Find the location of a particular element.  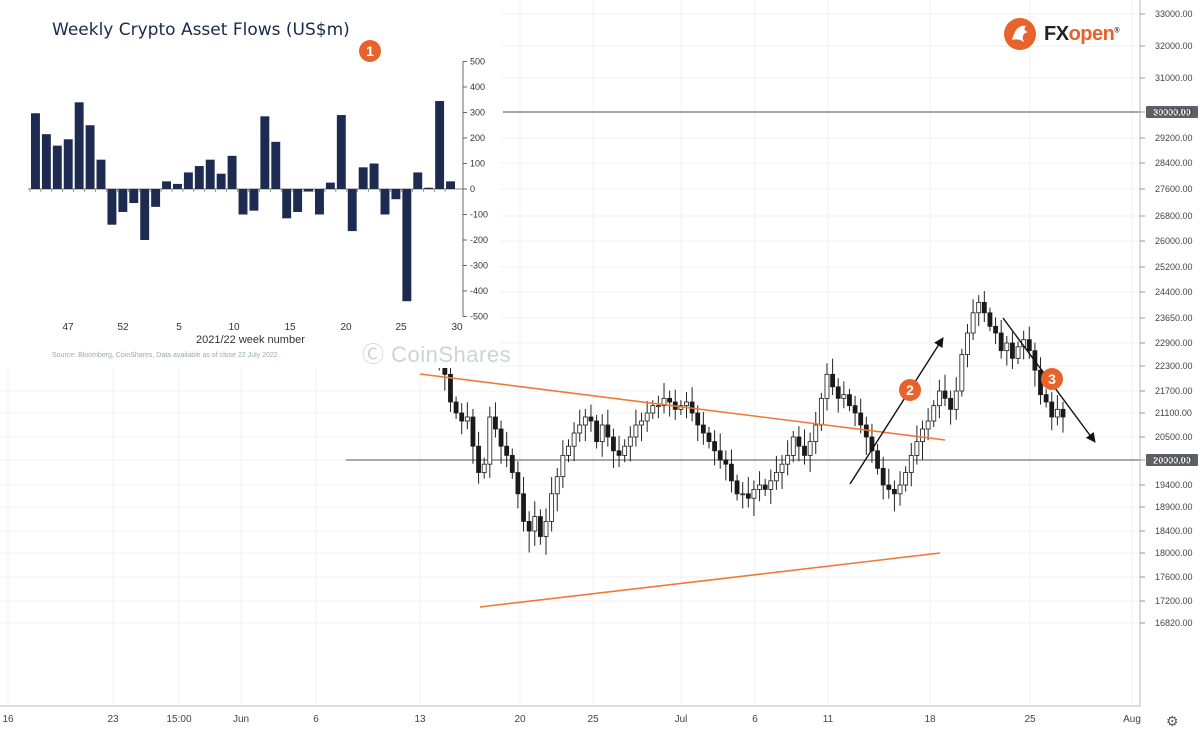

price-tick-label: 23650.00 is located at coordinates (1174, 318).